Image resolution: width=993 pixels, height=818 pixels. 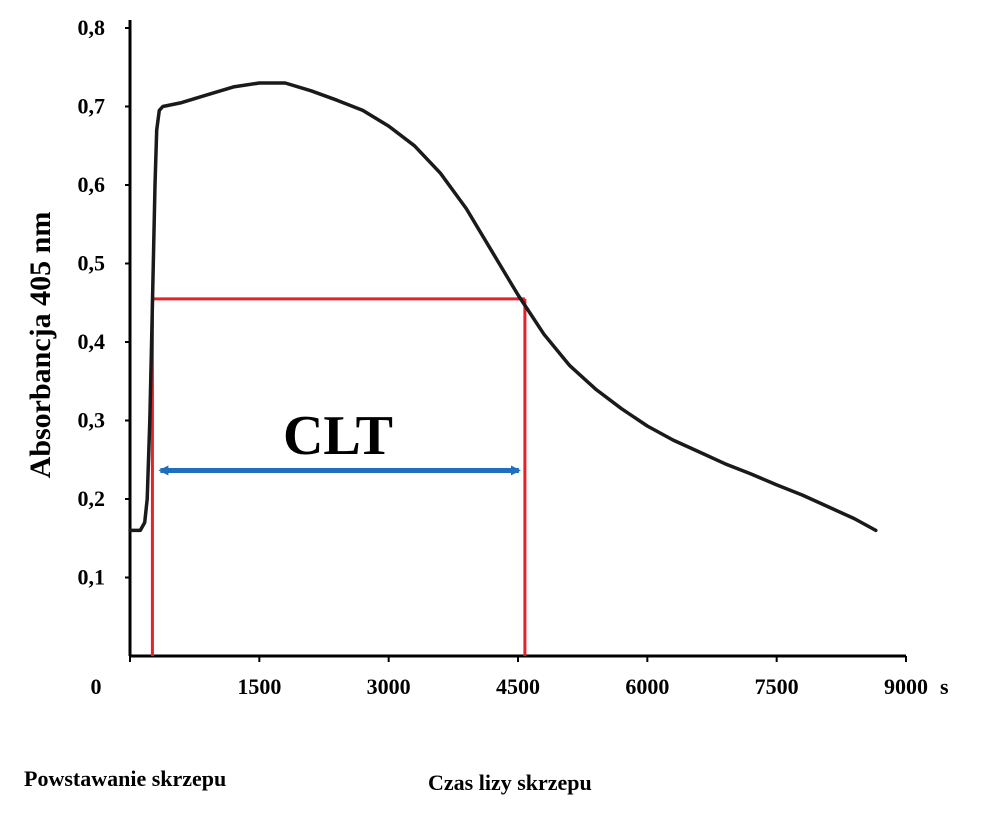 What do you see at coordinates (510, 782) in the screenshot?
I see `caption-clot-lysis-time: Czas lizy skrzepu` at bounding box center [510, 782].